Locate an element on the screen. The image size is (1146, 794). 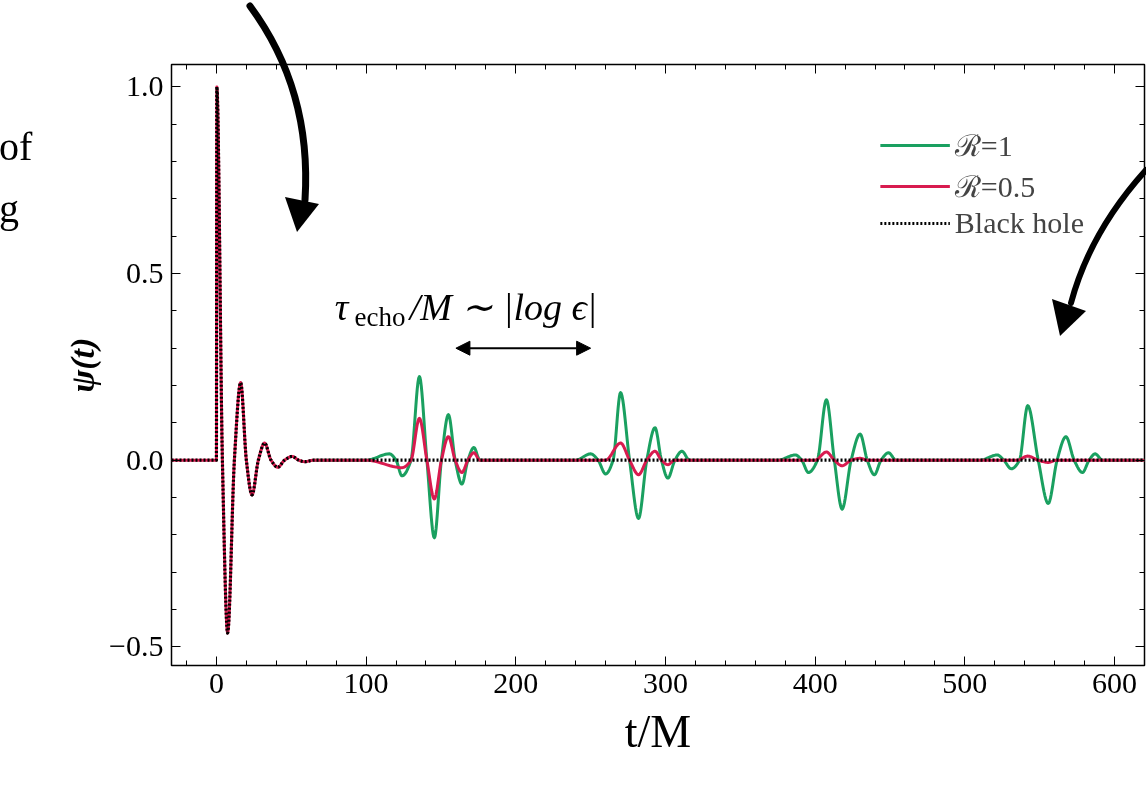
y-tick-label: −0.5 is located at coordinates (136, 646).